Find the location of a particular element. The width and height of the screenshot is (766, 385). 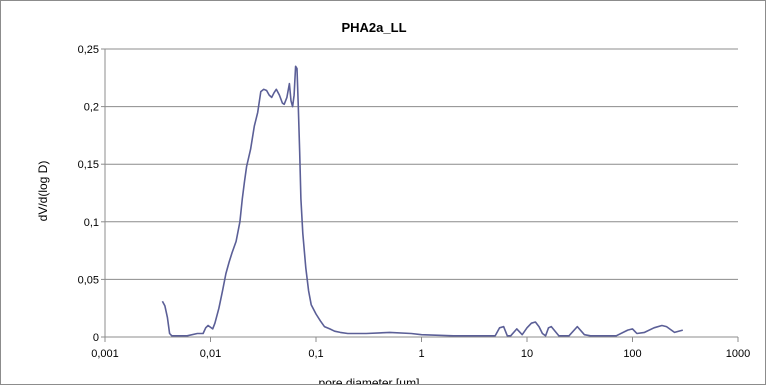

chart-title: PHA2a_LL is located at coordinates (373, 27).